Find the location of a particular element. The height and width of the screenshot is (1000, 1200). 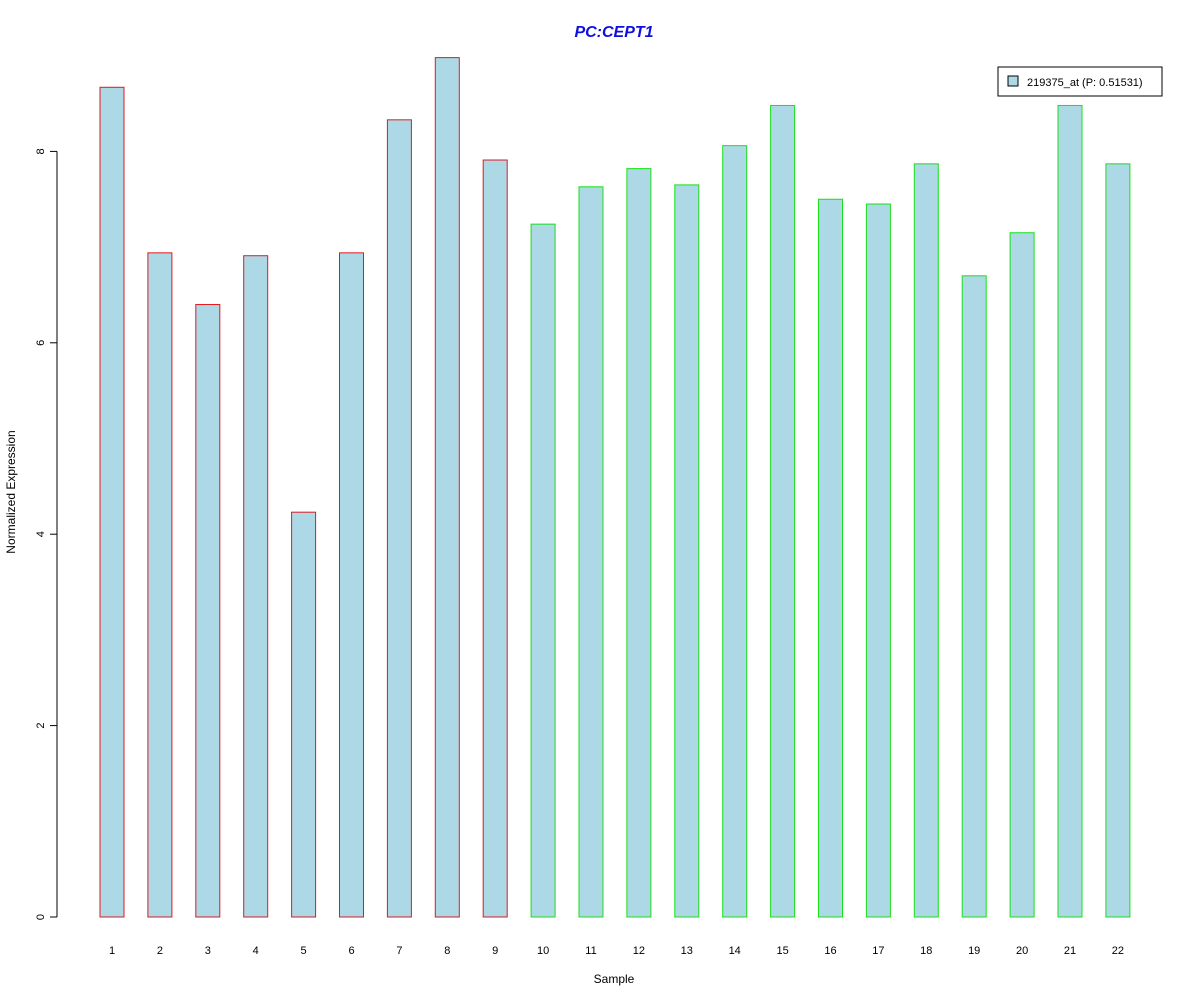

legend: 219375_at (P: 0.51531) is located at coordinates (1080, 81).